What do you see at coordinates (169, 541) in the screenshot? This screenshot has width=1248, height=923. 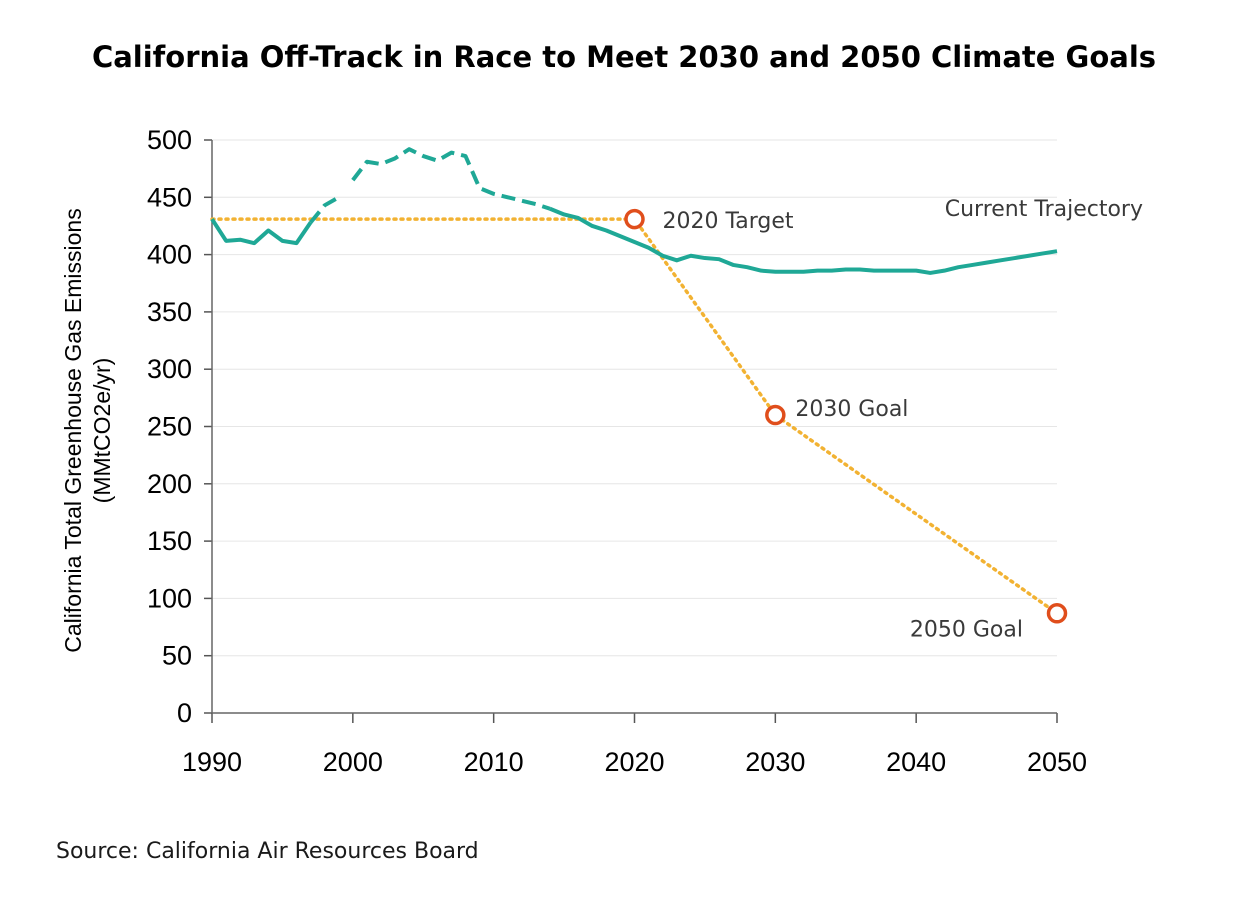 I see `y-tick-label: 150` at bounding box center [169, 541].